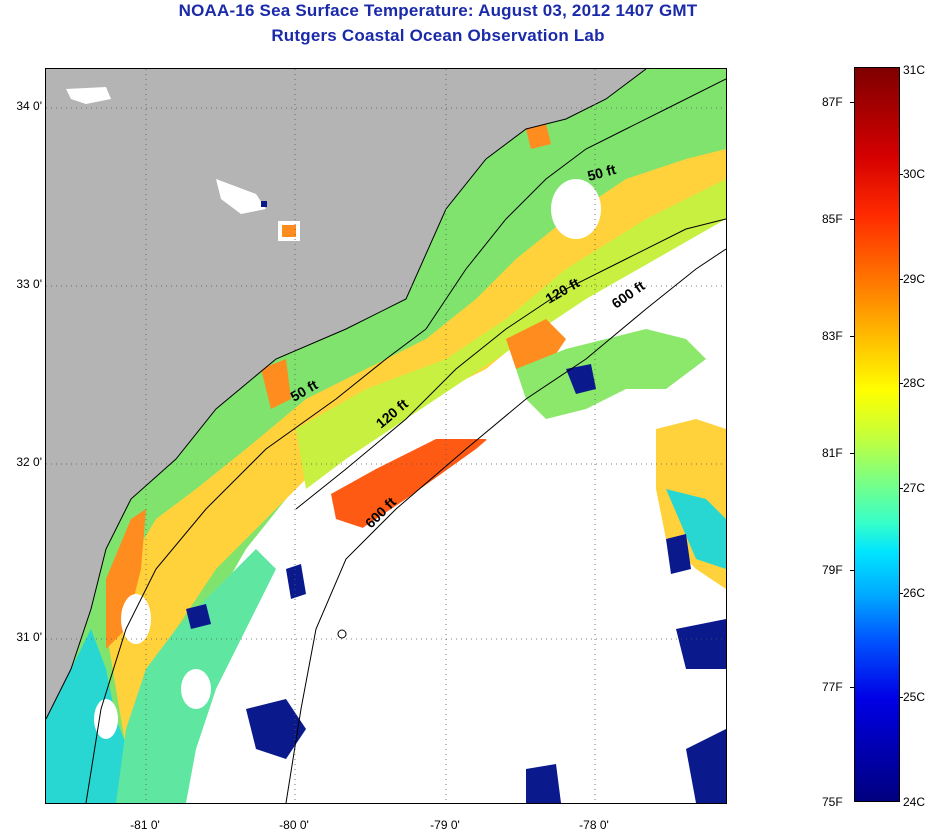 Image resolution: width=936 pixels, height=832 pixels. What do you see at coordinates (832, 336) in the screenshot?
I see `colorbar-f-83: 83F` at bounding box center [832, 336].